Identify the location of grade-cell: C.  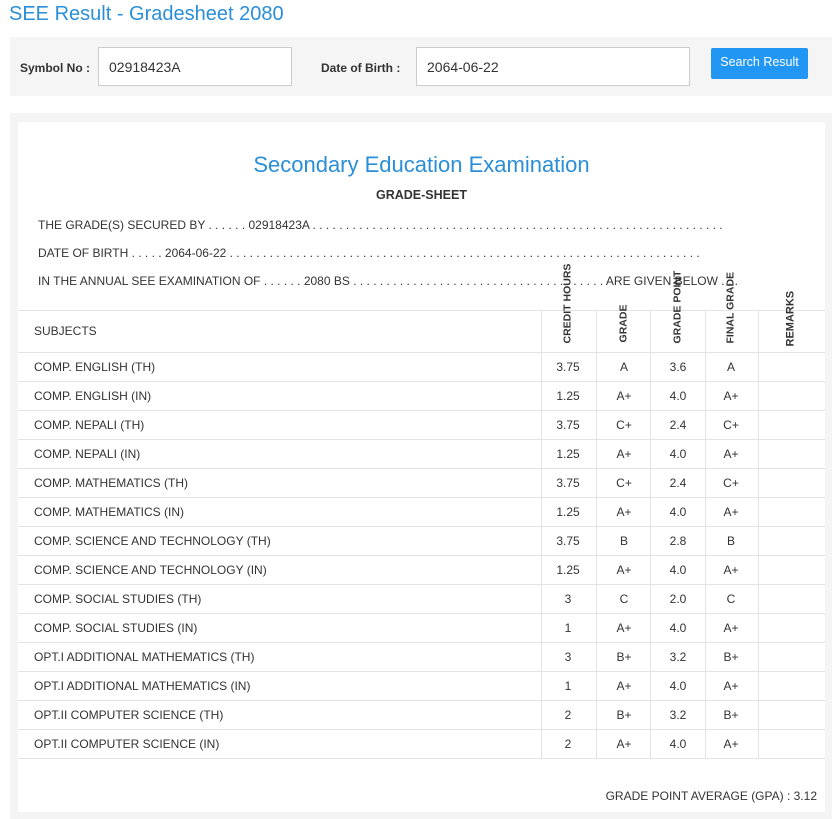
(624, 599).